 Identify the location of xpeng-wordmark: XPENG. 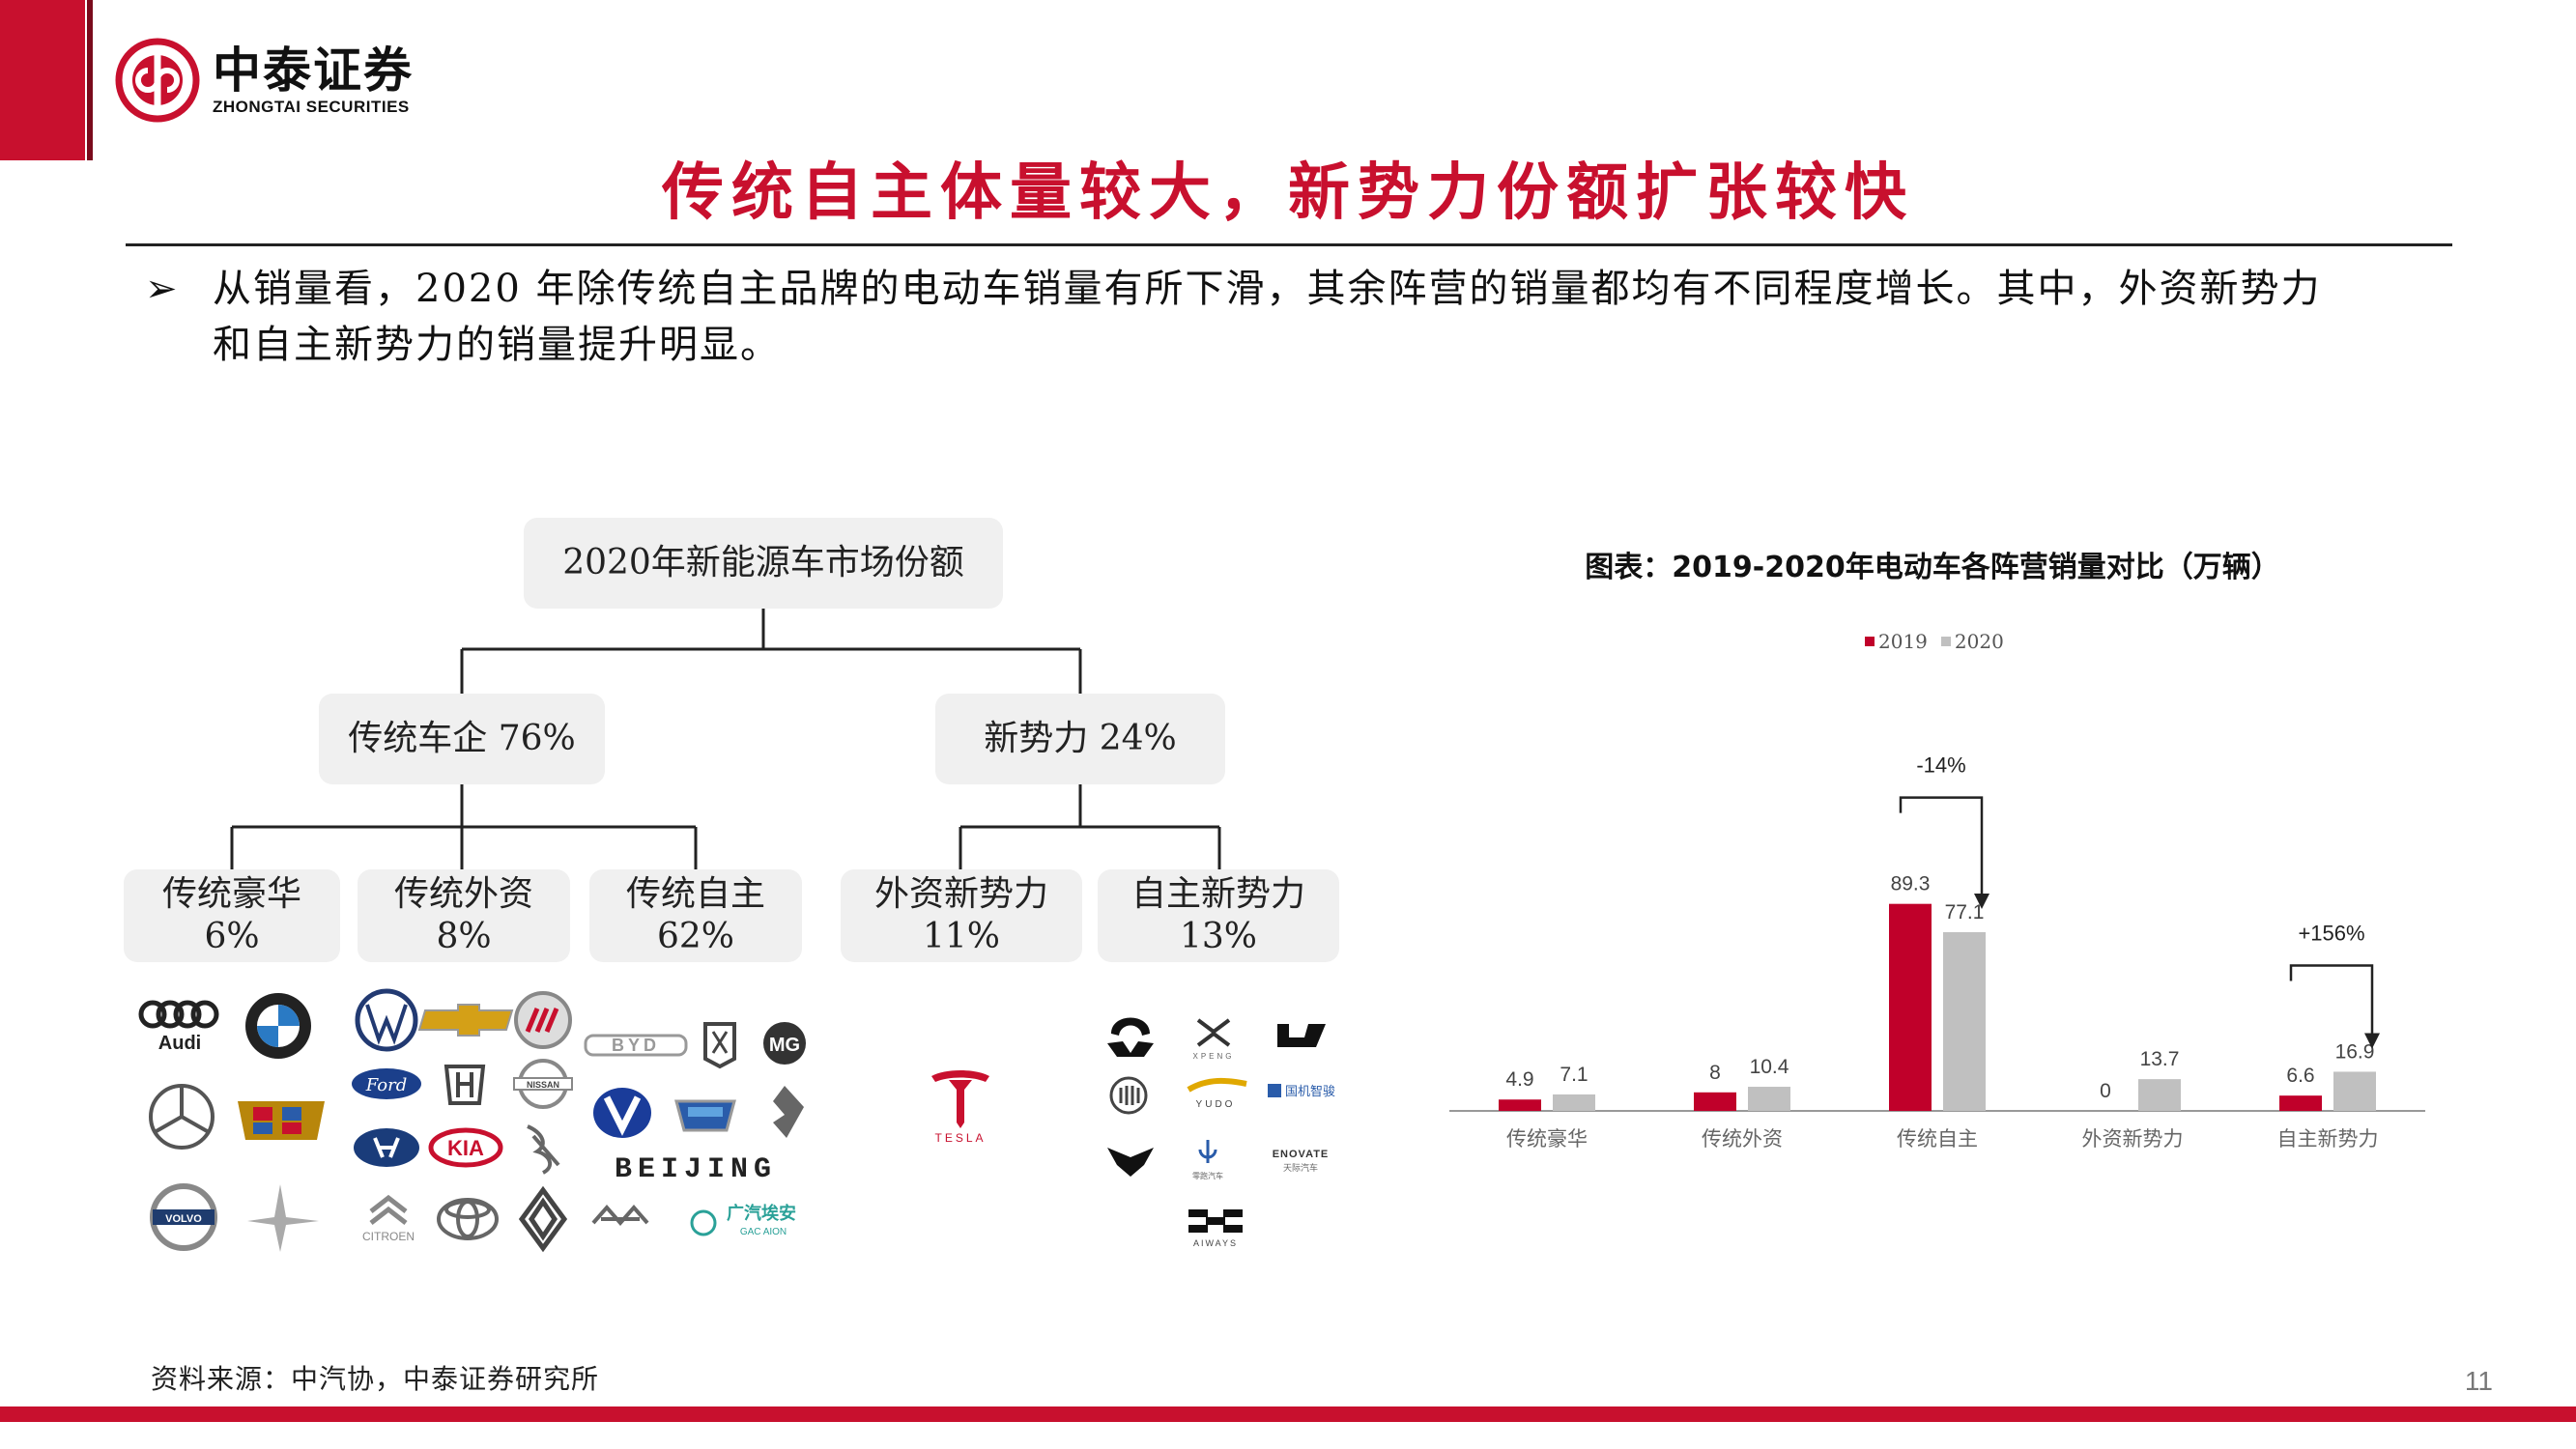
(1213, 1056).